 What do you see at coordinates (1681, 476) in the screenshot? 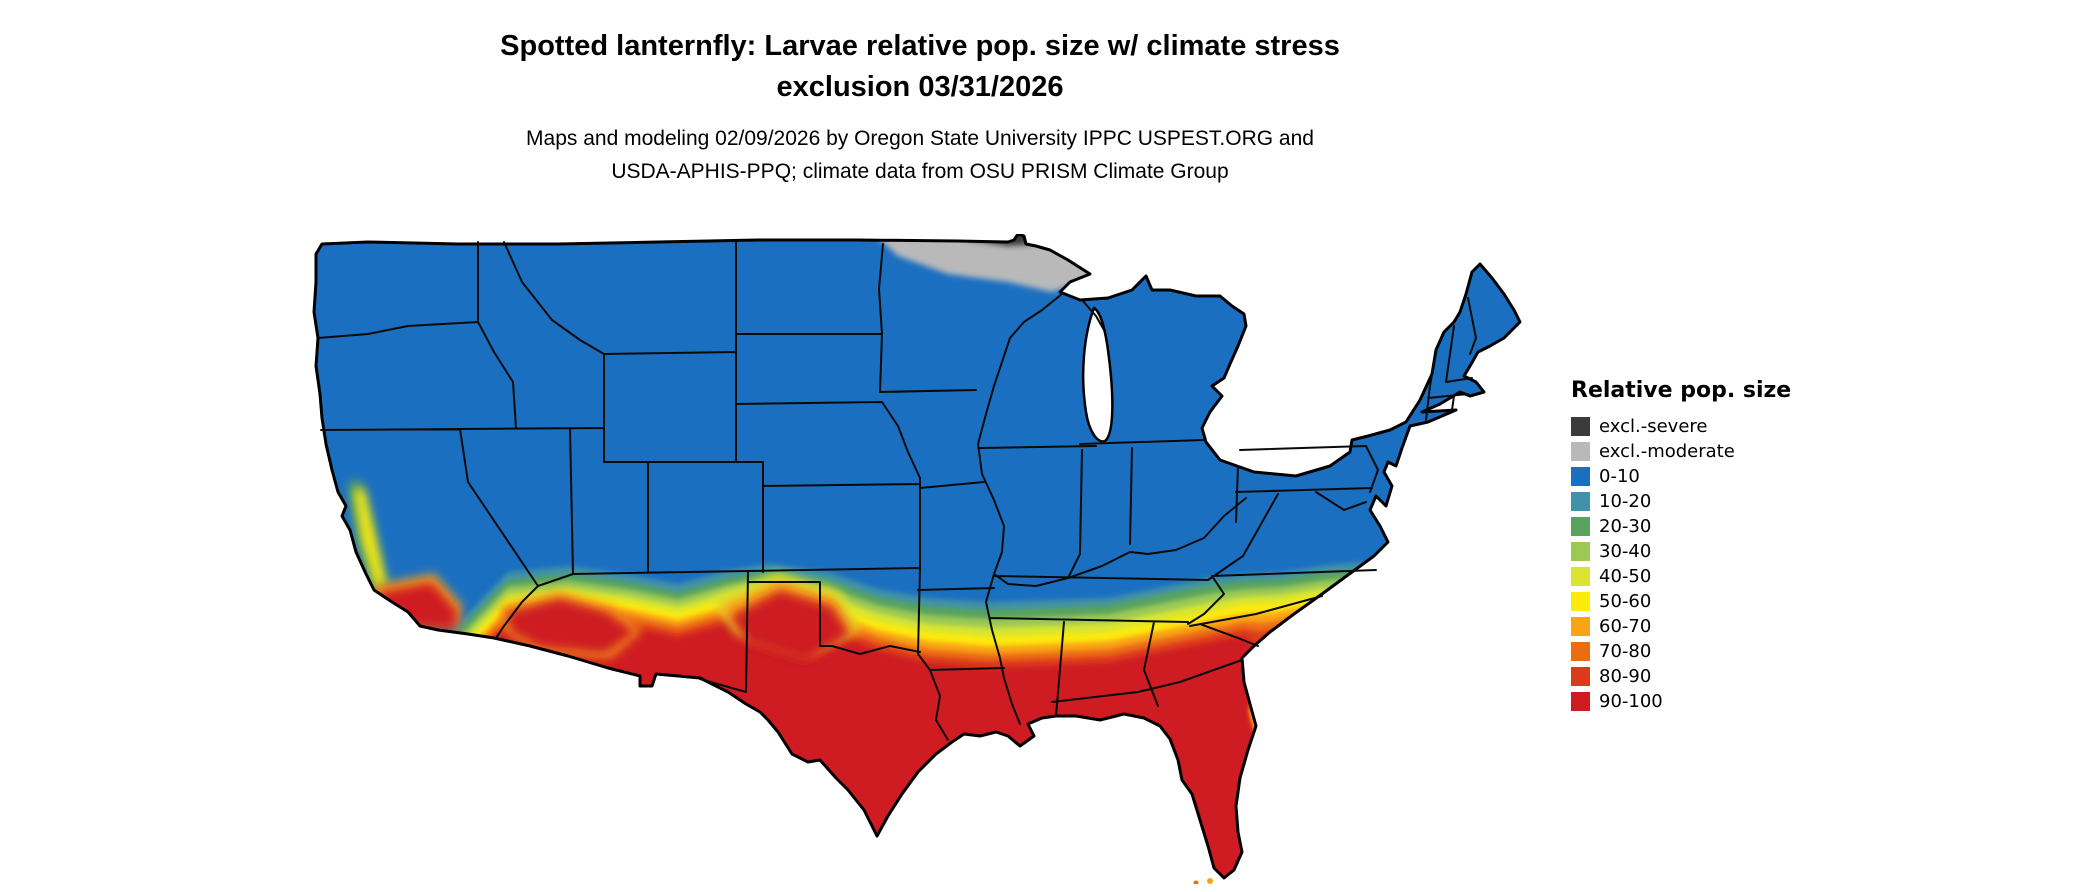
I see `legend-item-0-10: 0-10` at bounding box center [1681, 476].